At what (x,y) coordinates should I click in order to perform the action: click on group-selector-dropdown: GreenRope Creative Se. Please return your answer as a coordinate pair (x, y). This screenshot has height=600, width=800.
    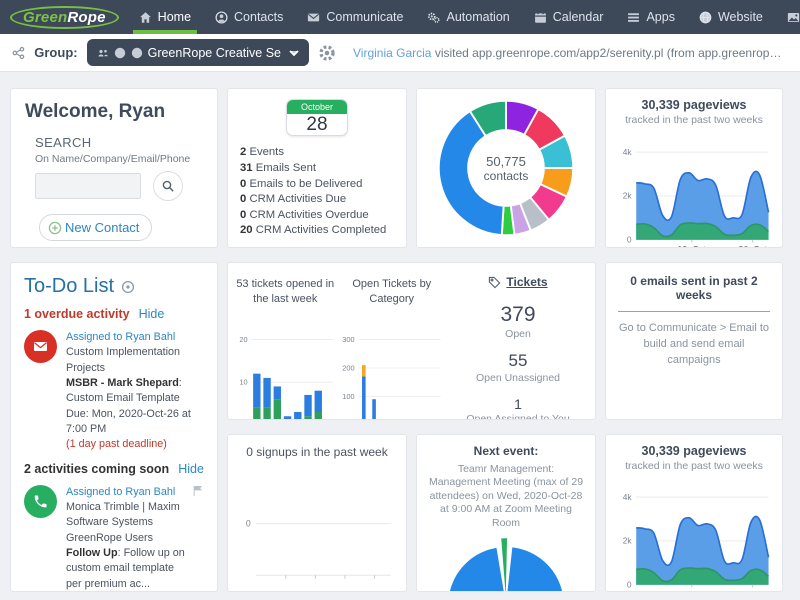
    Looking at the image, I should click on (197, 52).